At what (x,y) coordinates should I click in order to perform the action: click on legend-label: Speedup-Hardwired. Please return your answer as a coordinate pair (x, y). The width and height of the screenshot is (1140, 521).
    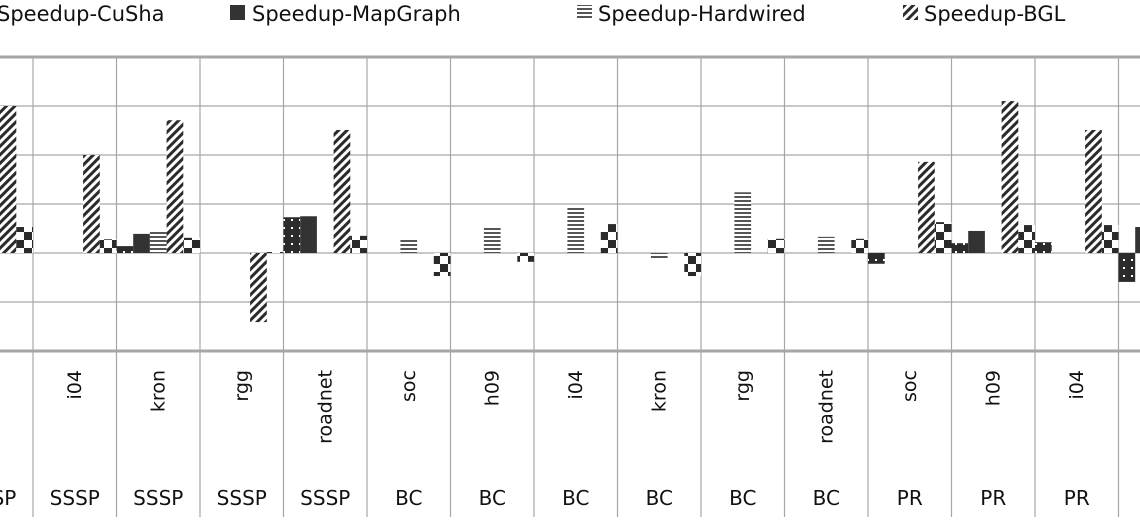
    Looking at the image, I should click on (702, 14).